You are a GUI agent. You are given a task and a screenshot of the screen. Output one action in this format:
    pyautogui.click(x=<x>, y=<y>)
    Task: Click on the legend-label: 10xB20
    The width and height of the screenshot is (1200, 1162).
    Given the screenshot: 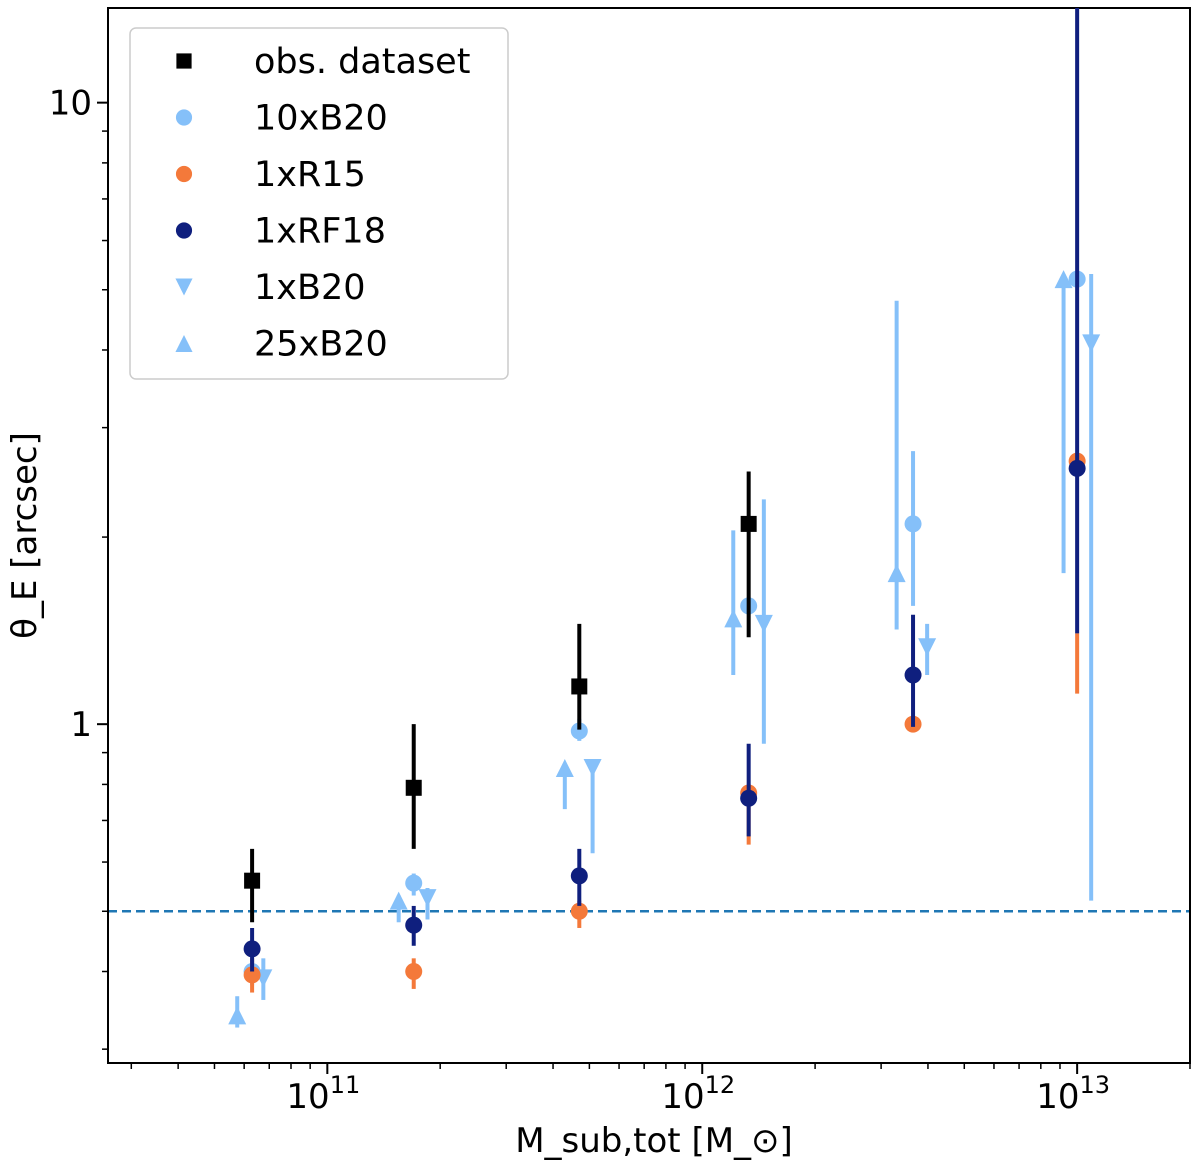 What is the action you would take?
    pyautogui.click(x=321, y=119)
    